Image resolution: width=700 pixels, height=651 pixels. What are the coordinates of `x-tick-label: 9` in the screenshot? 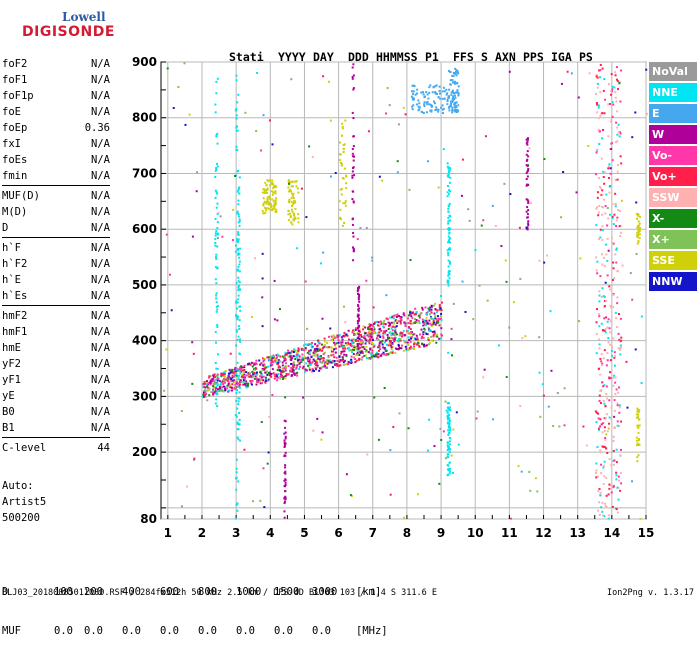 It's located at (441, 533).